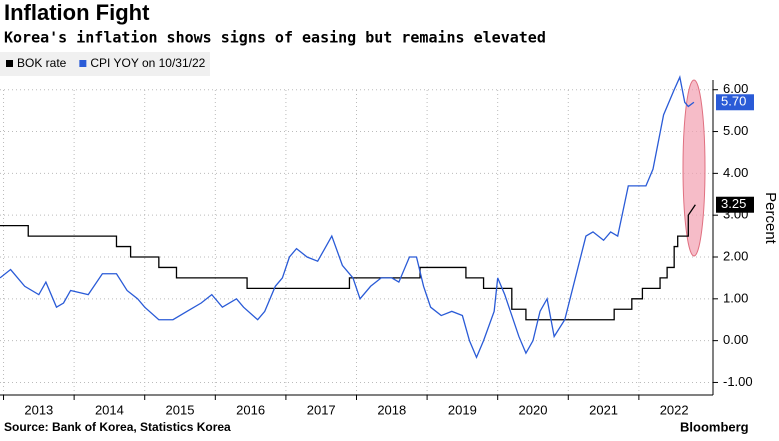 The image size is (779, 441). What do you see at coordinates (735, 339) in the screenshot?
I see `y-tick-label: 0.00` at bounding box center [735, 339].